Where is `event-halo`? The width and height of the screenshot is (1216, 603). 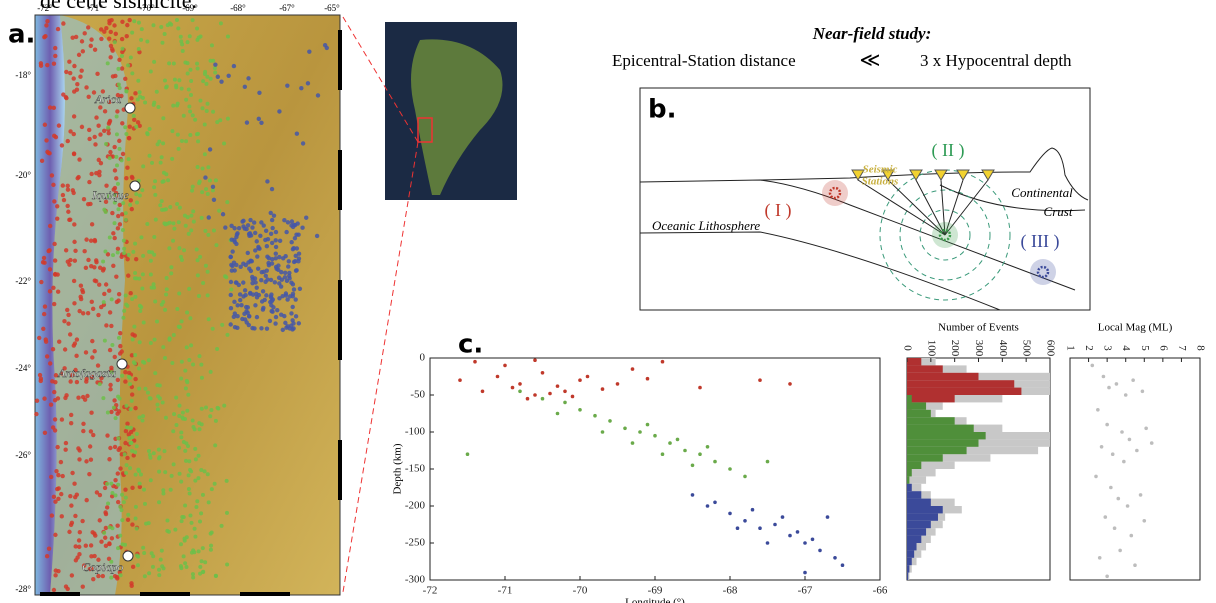
event-halo is located at coordinates (945, 235).